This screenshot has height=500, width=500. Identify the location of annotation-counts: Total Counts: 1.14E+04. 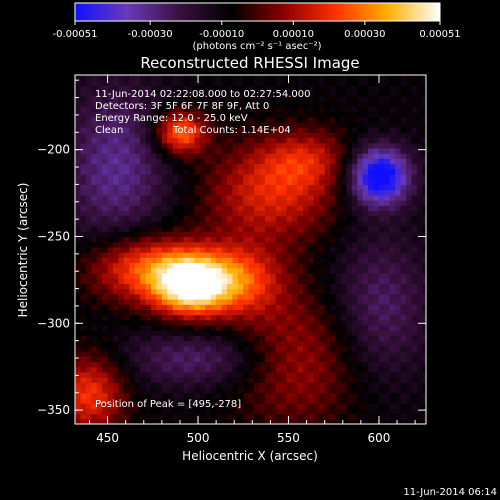
(231, 130).